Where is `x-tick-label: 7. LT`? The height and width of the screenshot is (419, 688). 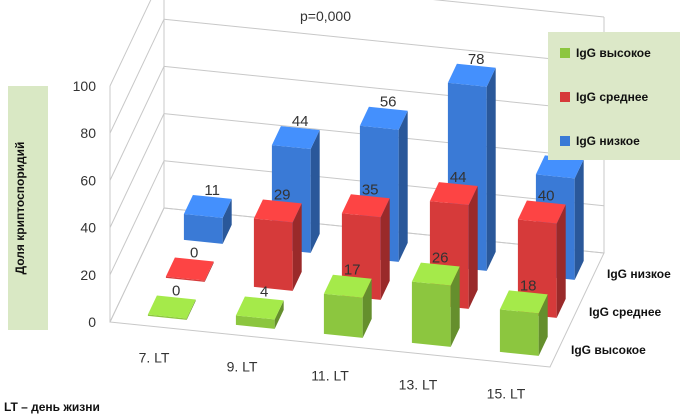
x-tick-label: 7. LT is located at coordinates (154, 358).